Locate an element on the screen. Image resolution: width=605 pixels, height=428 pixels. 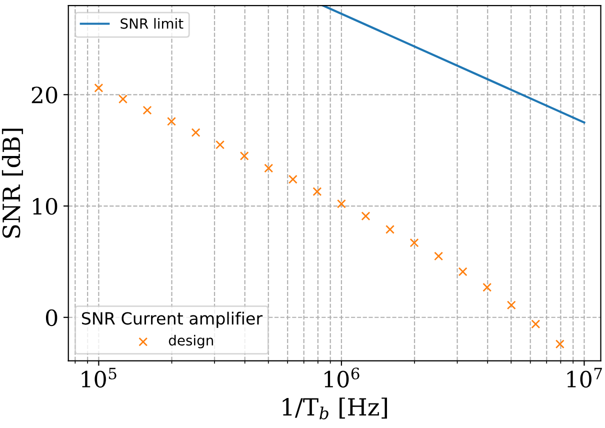
x-tick-label: 10$^{7}$ is located at coordinates (584, 378).